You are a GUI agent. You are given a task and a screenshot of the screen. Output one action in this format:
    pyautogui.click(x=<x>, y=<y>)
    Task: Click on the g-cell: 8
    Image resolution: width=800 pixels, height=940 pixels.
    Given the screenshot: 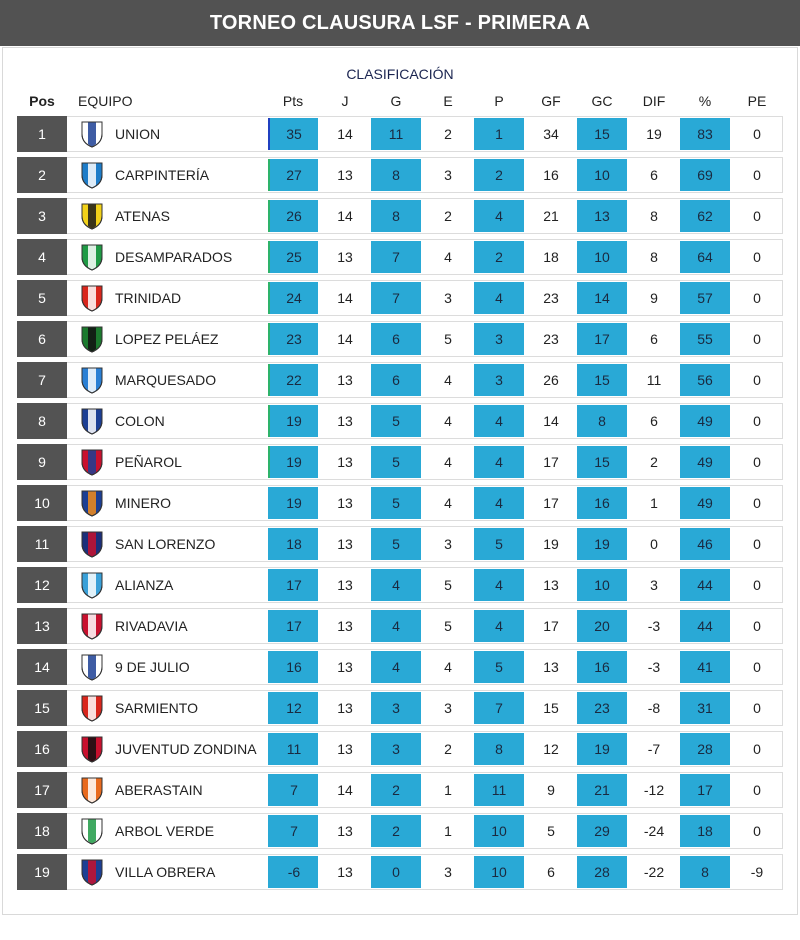 What is the action you would take?
    pyautogui.click(x=396, y=175)
    